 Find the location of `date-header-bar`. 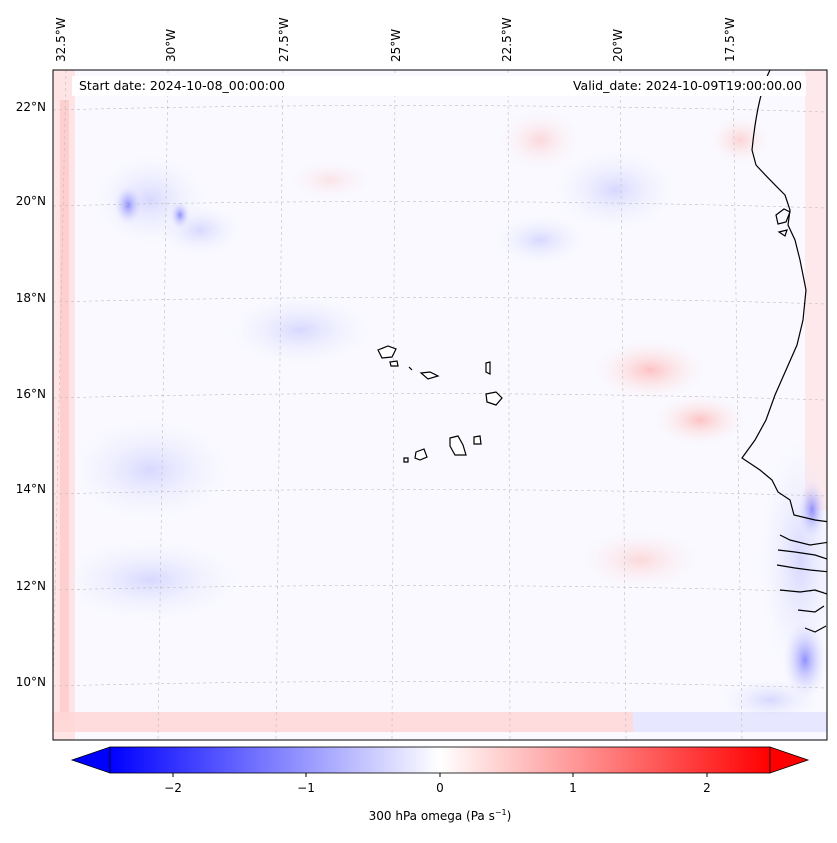

date-header-bar is located at coordinates (439, 86).